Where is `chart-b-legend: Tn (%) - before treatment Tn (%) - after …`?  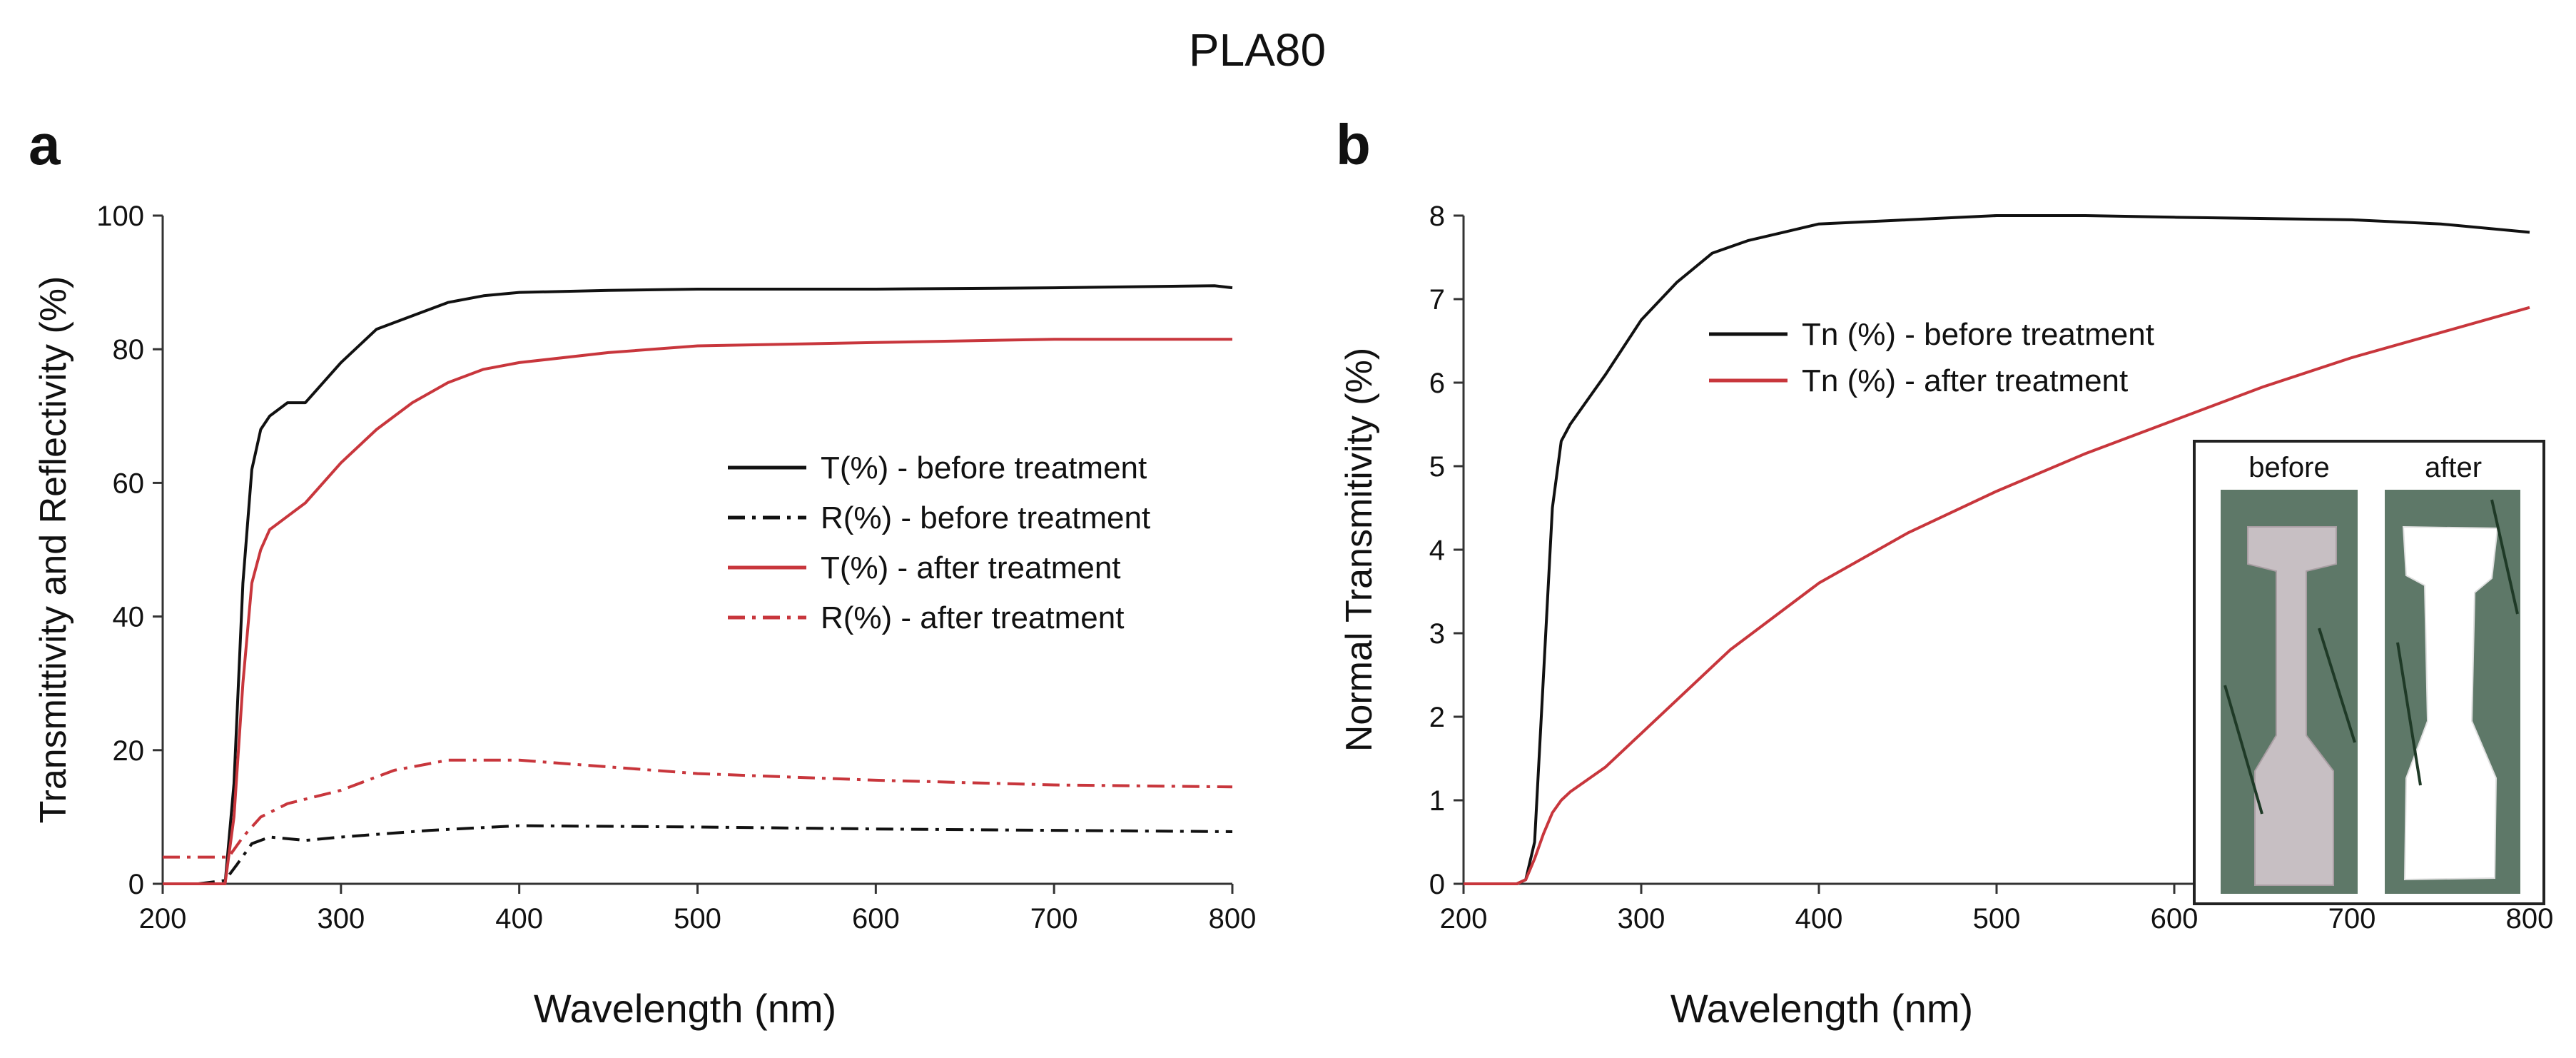
chart-b-legend: Tn (%) - before treatment Tn (%) - after … is located at coordinates (1932, 357).